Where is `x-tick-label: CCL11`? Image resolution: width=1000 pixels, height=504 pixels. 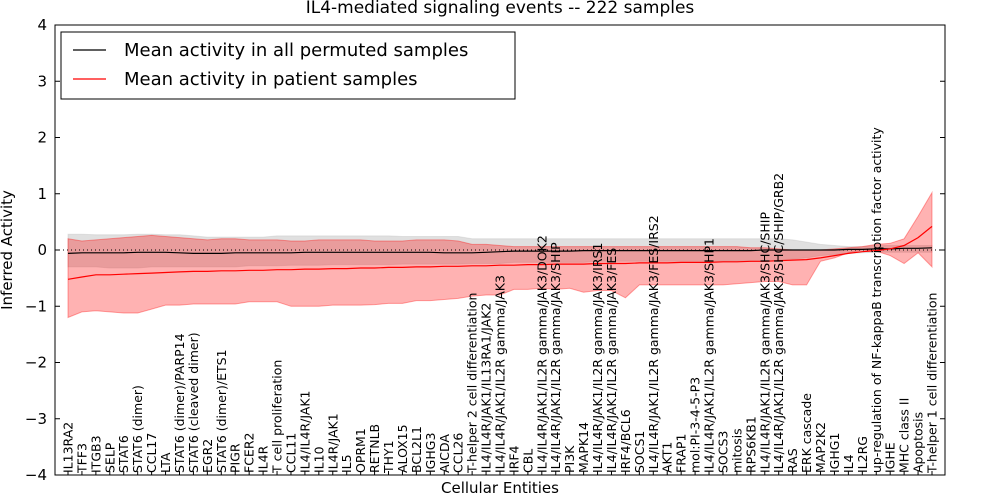 x-tick-label: CCL11 is located at coordinates (291, 453).